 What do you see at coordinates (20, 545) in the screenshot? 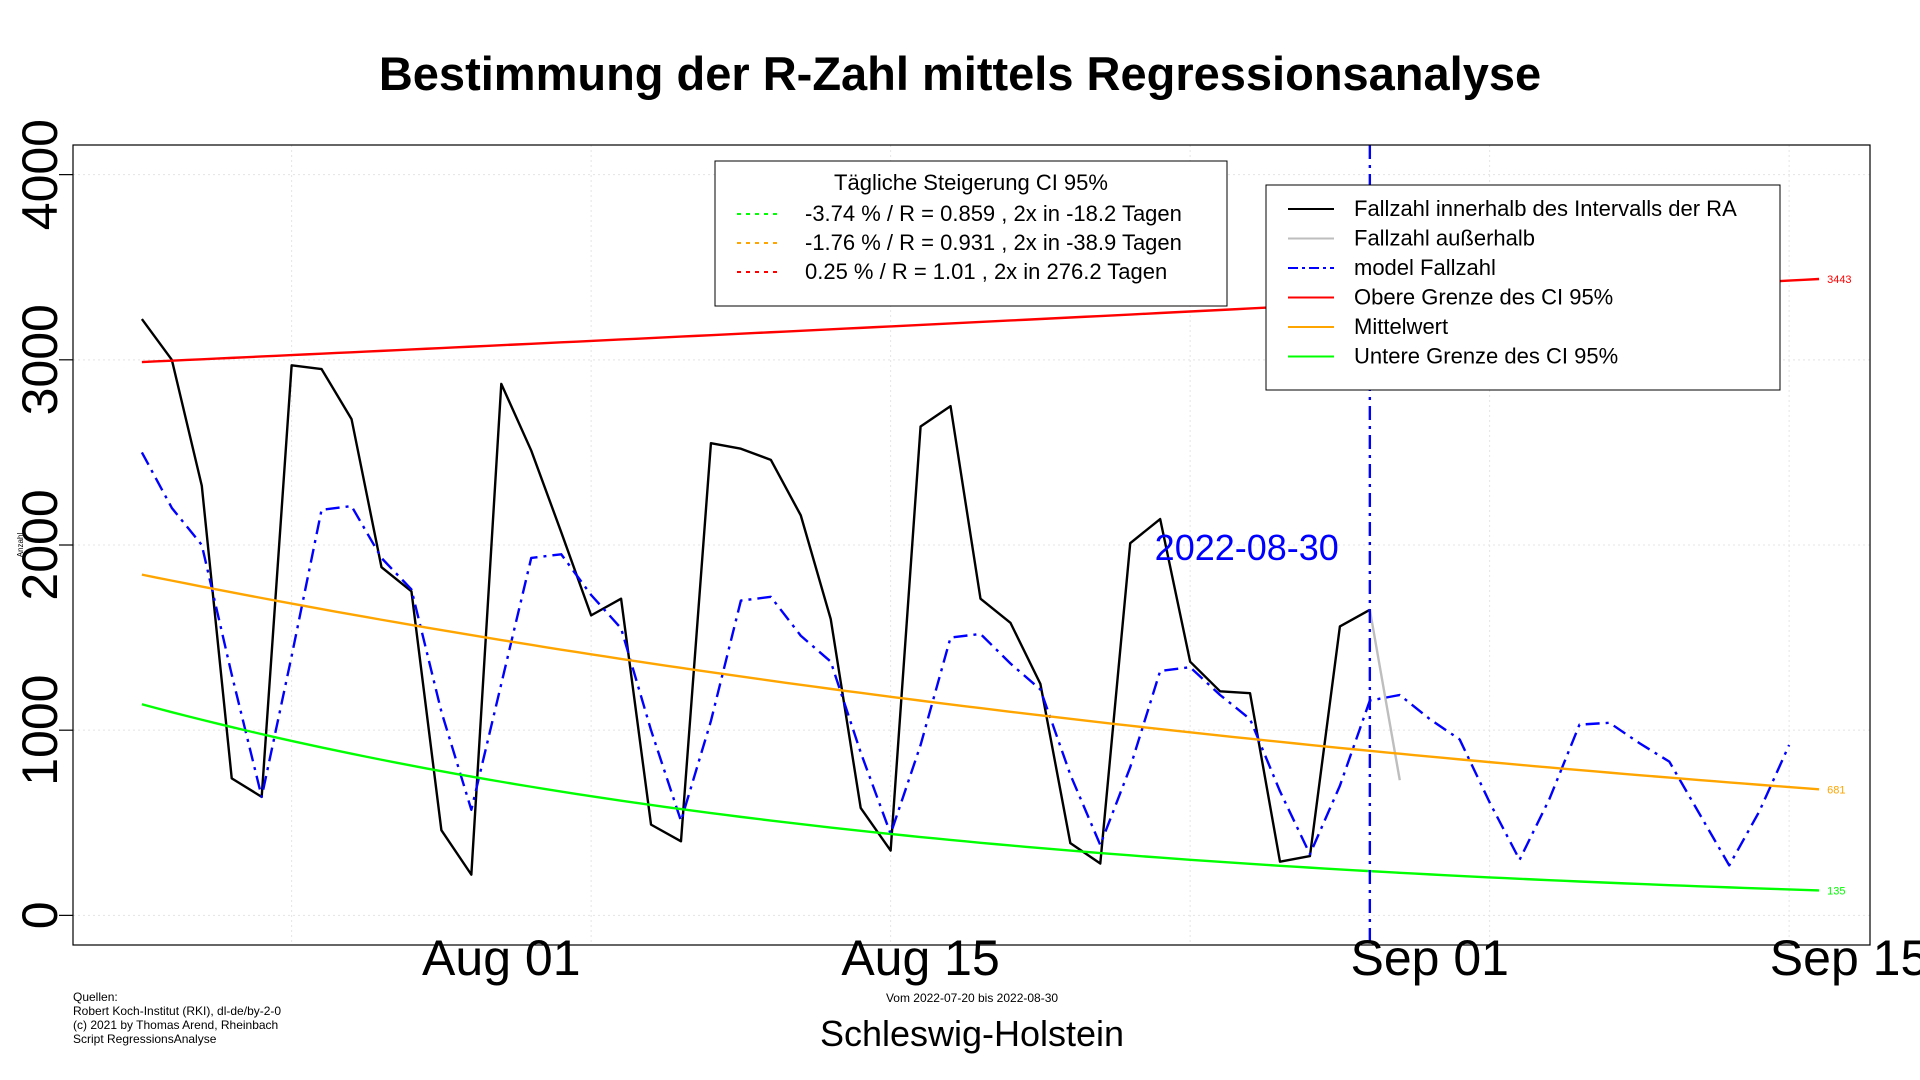
I see `y-axis-label: Anzahl` at bounding box center [20, 545].